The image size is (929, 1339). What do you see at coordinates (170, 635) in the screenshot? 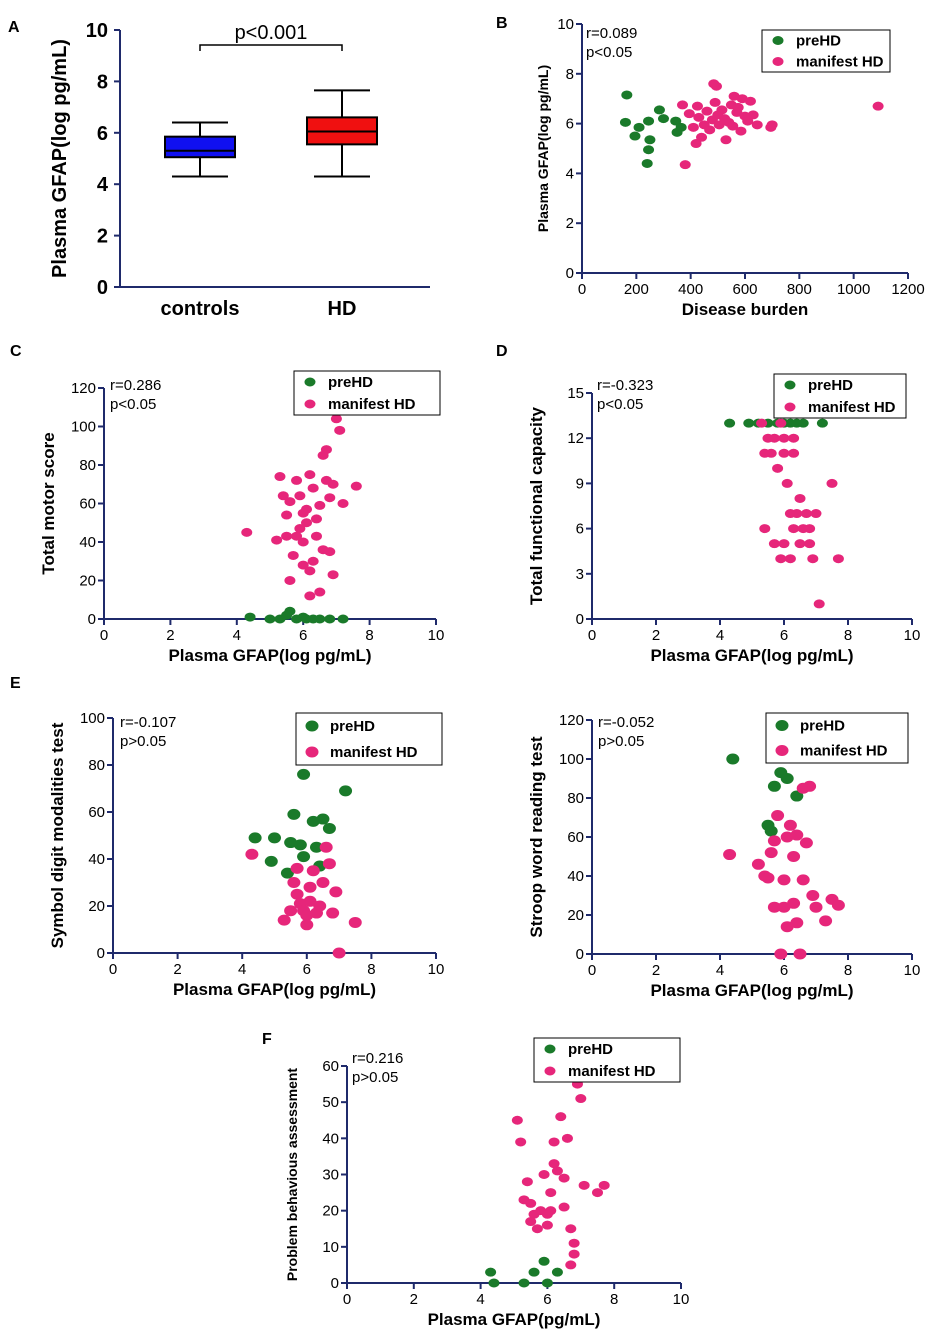
I see `x-tick-label: 2` at bounding box center [170, 635].